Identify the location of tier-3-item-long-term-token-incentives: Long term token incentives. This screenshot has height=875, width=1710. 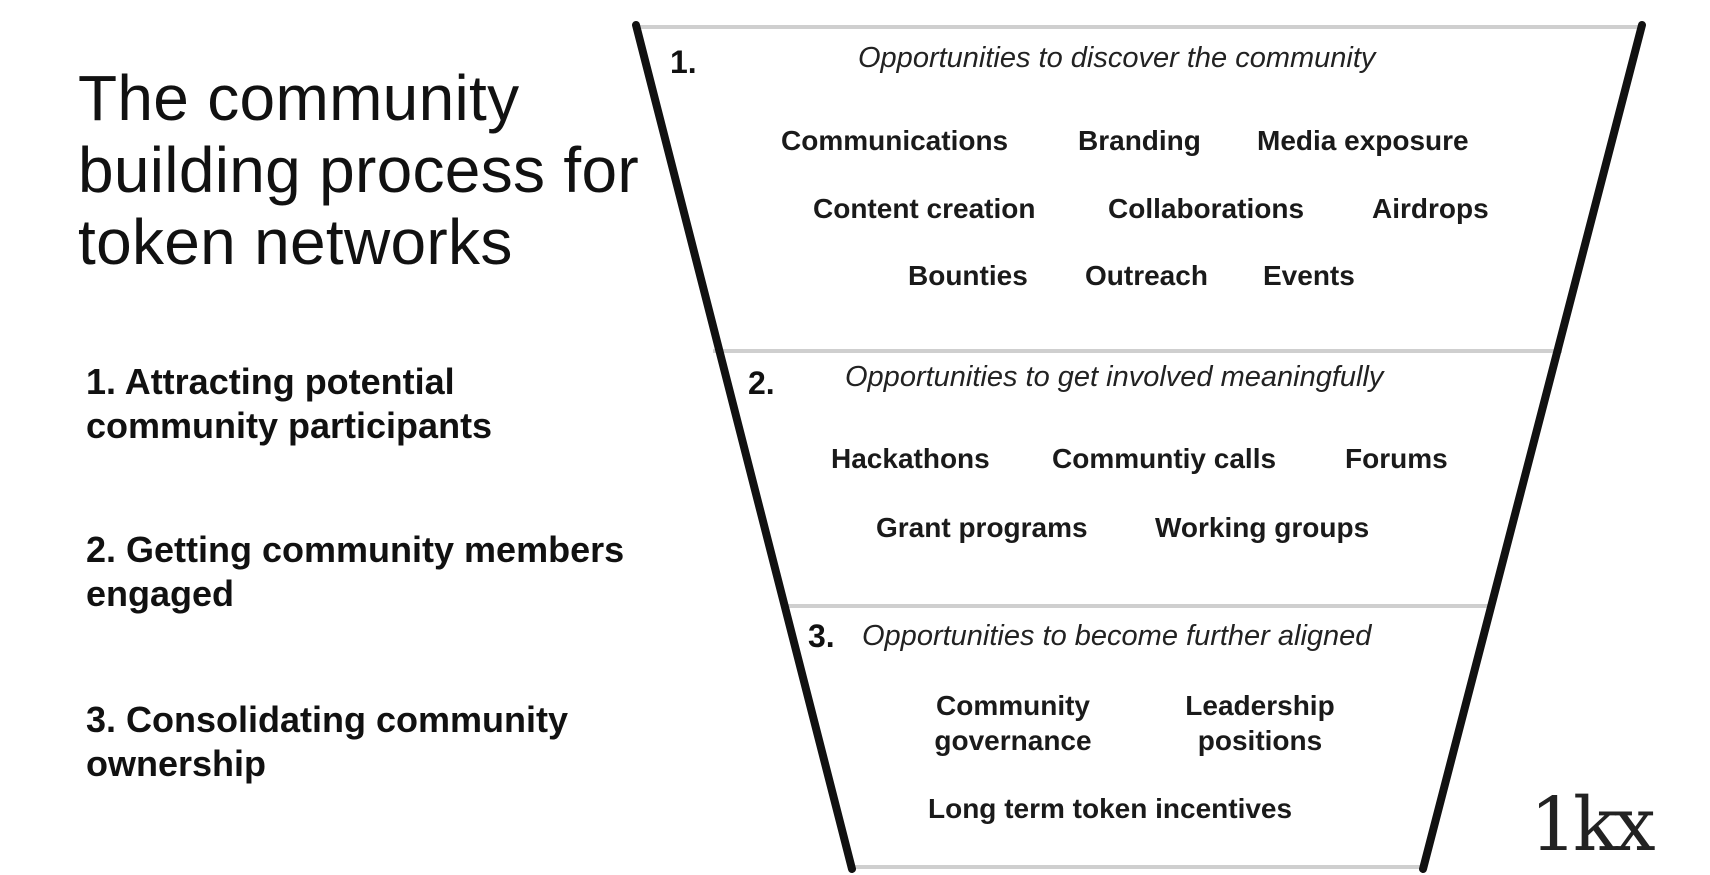
(1110, 808).